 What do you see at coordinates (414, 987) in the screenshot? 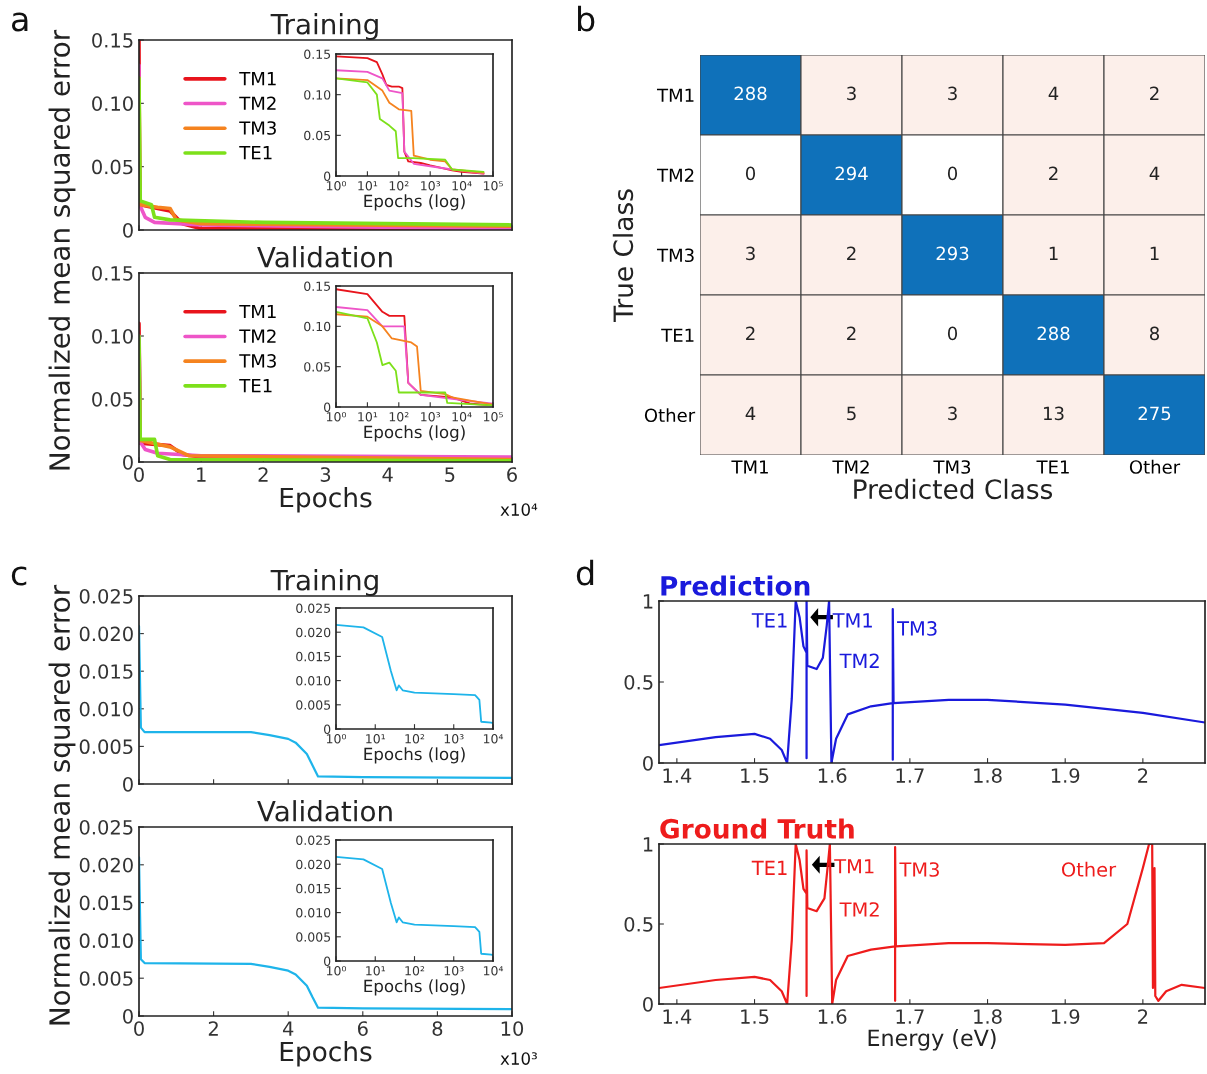
I see `x-axis-title: Epochs (log)` at bounding box center [414, 987].